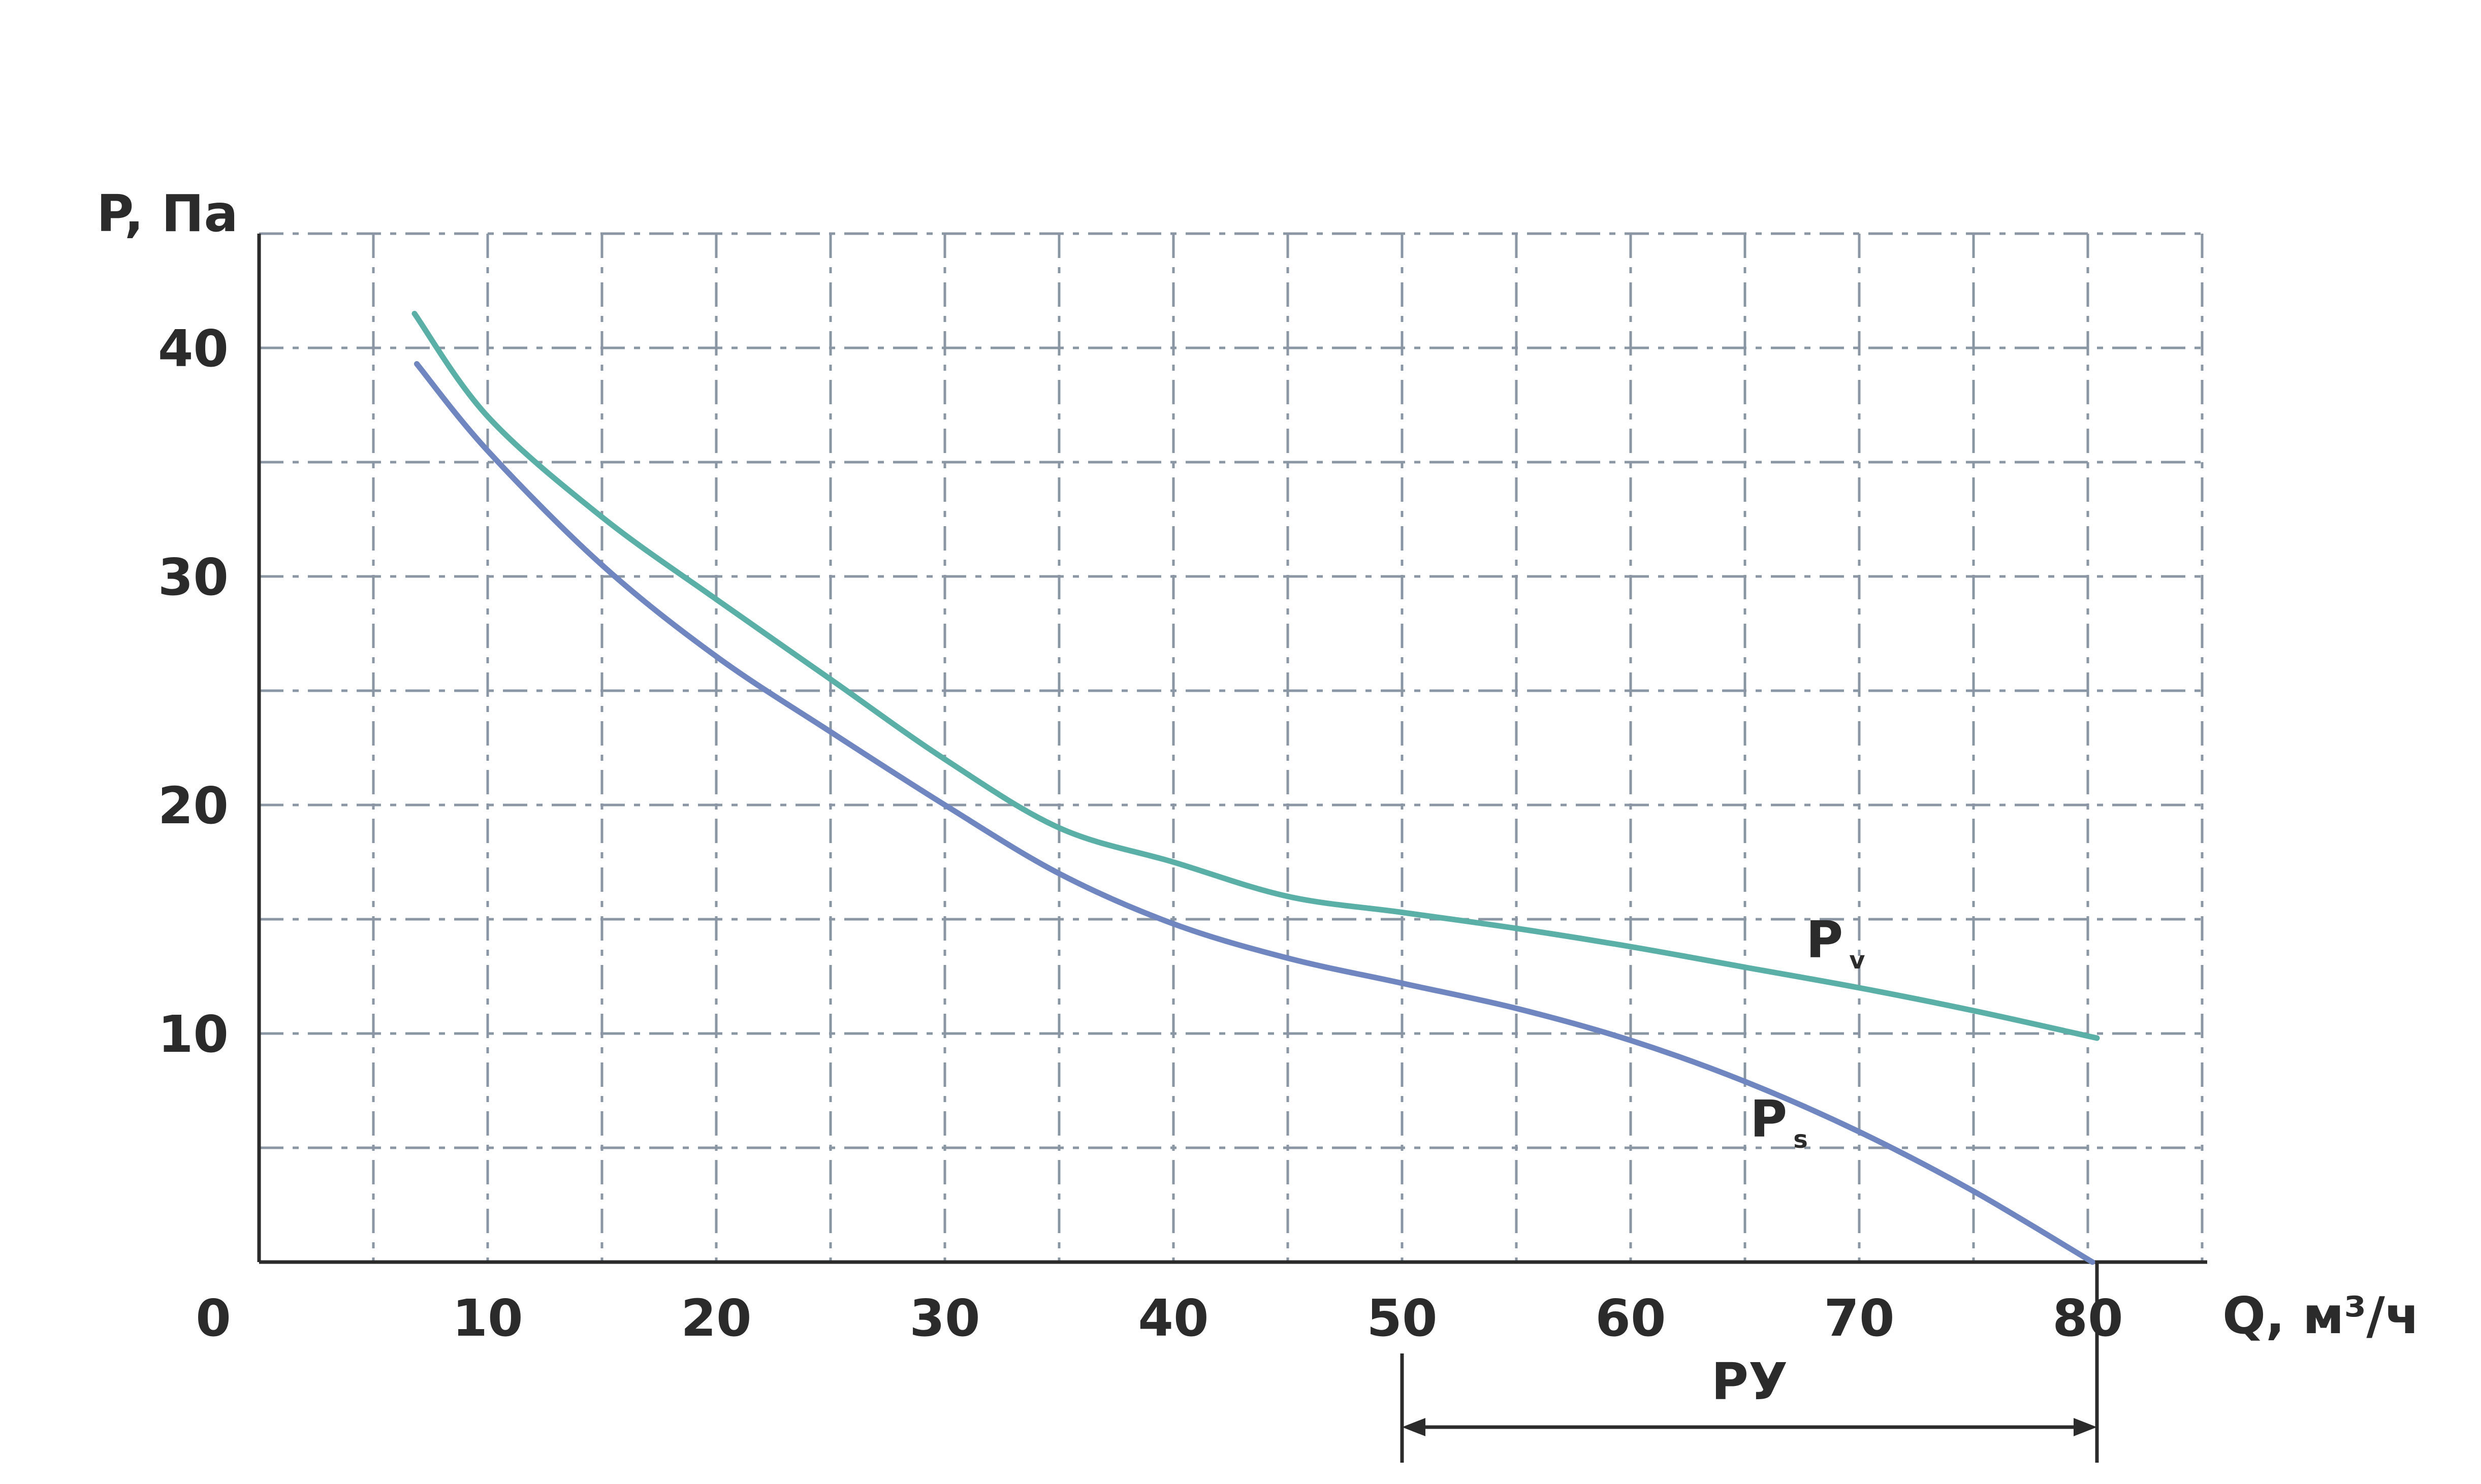 The width and height of the screenshot is (2481, 1484). Describe the element at coordinates (1800, 1139) in the screenshot. I see `series-label-ps-subscript: s` at that location.